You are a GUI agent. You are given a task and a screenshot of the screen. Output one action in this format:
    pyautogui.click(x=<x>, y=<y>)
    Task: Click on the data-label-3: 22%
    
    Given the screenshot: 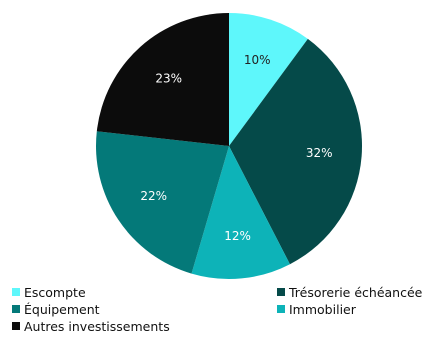 What is the action you would take?
    pyautogui.click(x=153, y=196)
    